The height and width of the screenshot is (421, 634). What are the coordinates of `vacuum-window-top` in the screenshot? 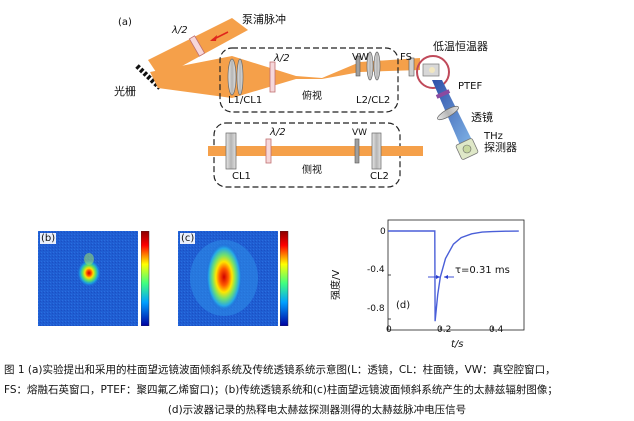 It's located at (358, 66).